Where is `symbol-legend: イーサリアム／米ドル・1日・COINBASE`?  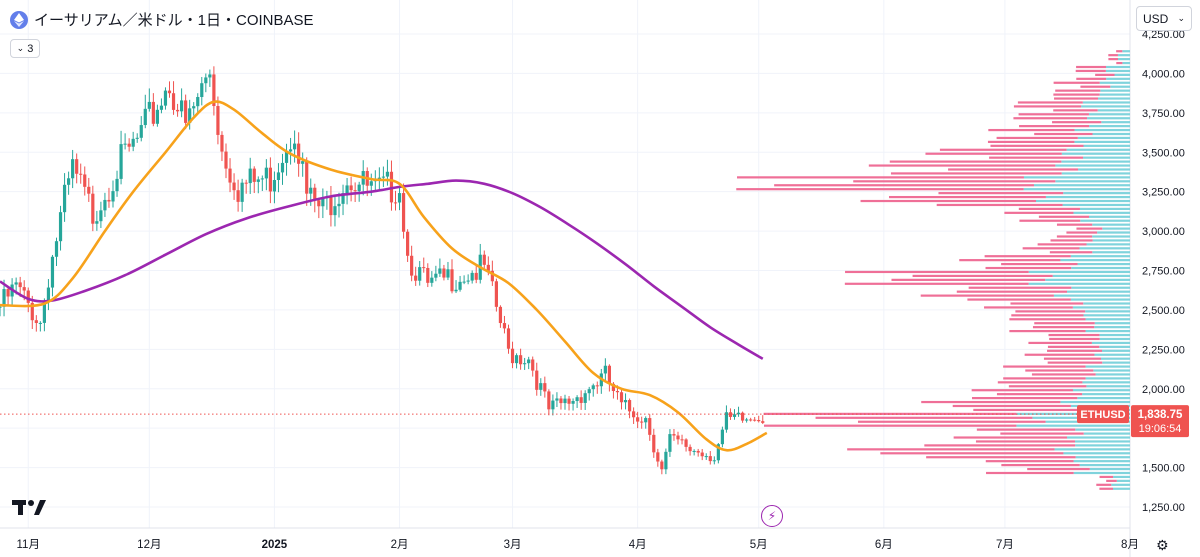 symbol-legend: イーサリアム／米ドル・1日・COINBASE is located at coordinates (162, 19).